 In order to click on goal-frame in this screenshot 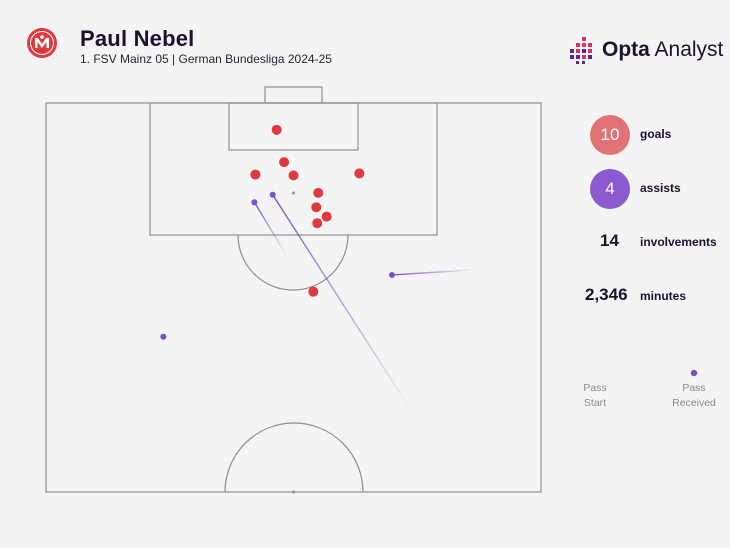, I will do `click(293, 95)`.